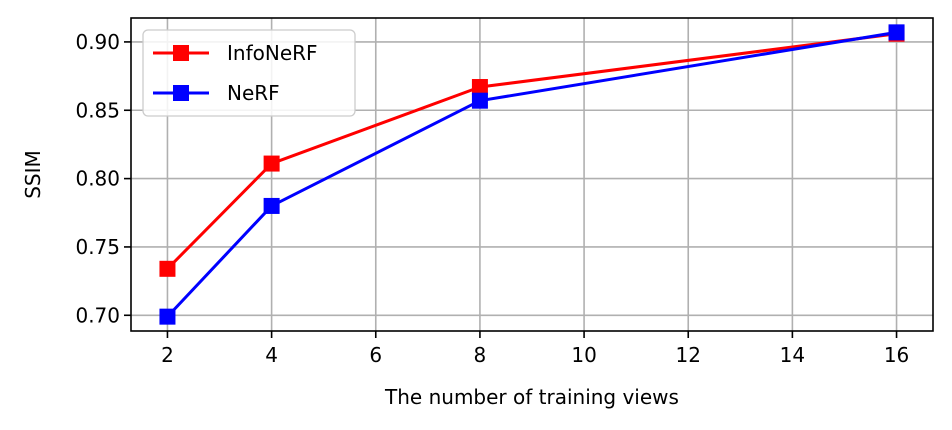 This screenshot has width=952, height=430. What do you see at coordinates (272, 53) in the screenshot?
I see `legend-label: InfoNeRF` at bounding box center [272, 53].